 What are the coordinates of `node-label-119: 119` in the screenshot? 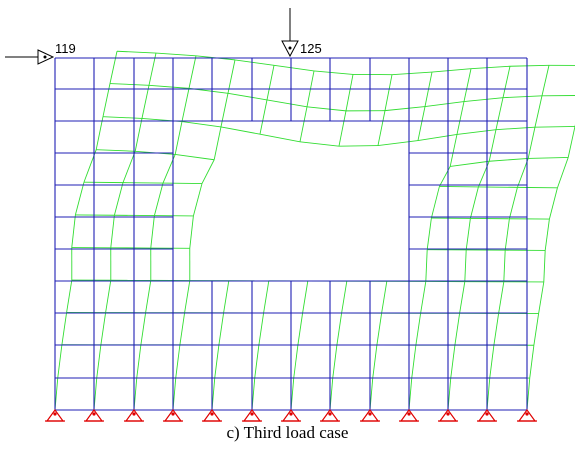 It's located at (65, 48).